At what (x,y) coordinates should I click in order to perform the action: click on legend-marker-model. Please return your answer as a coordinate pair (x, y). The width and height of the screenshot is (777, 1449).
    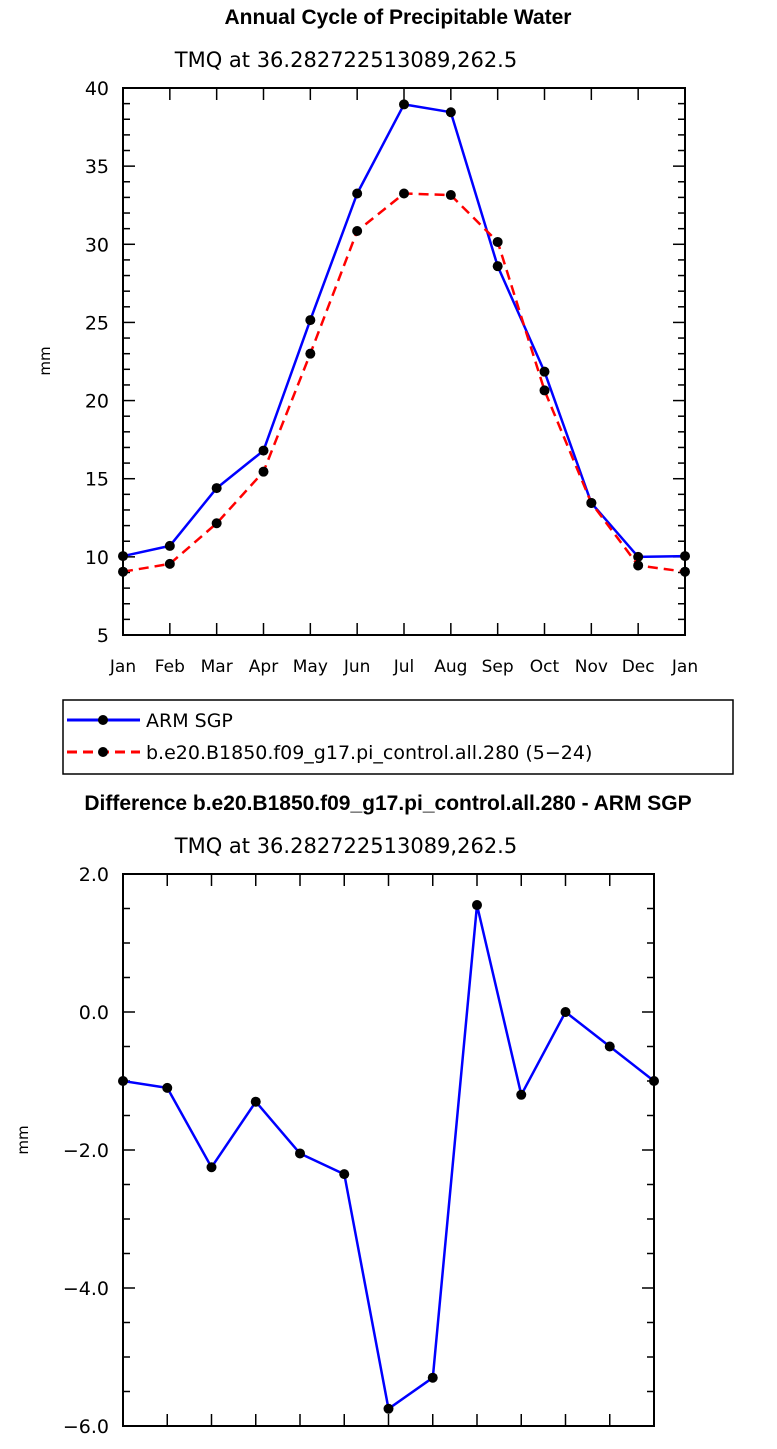
    Looking at the image, I should click on (103, 752).